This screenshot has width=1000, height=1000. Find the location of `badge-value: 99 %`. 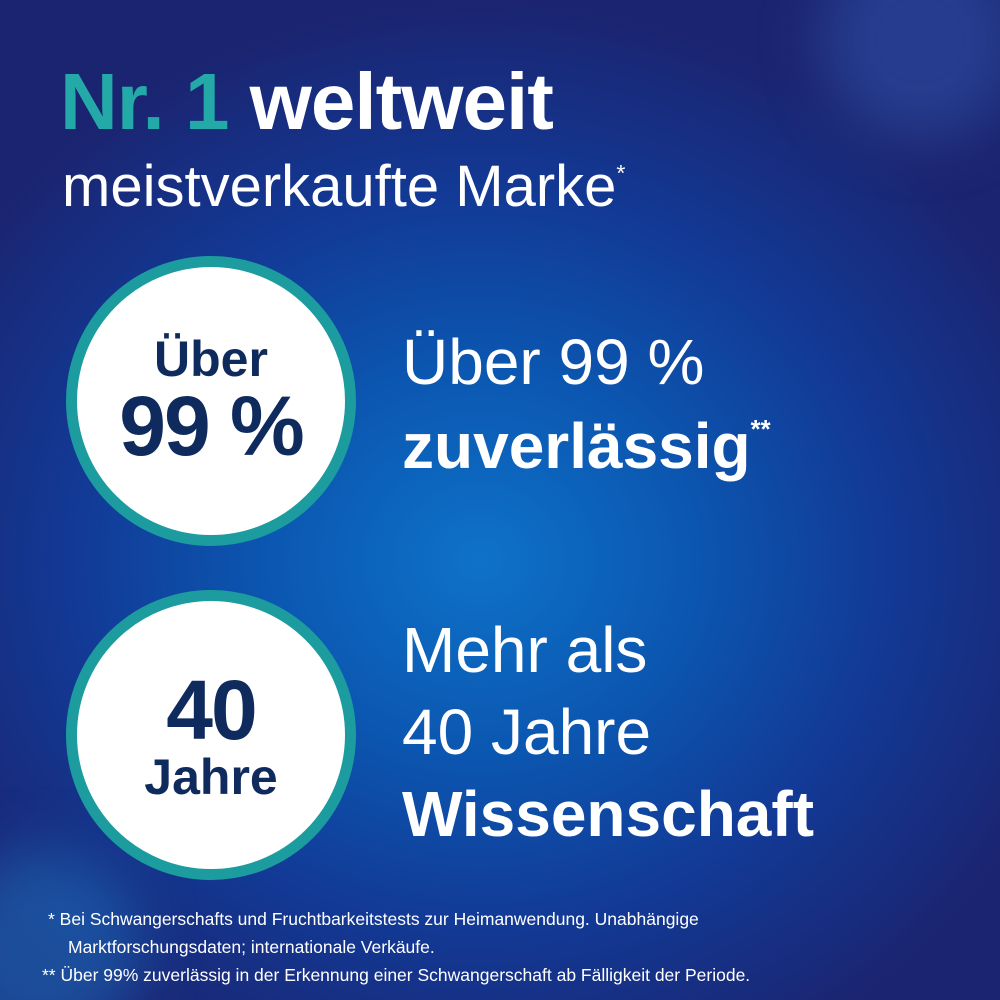

badge-value: 99 % is located at coordinates (211, 426).